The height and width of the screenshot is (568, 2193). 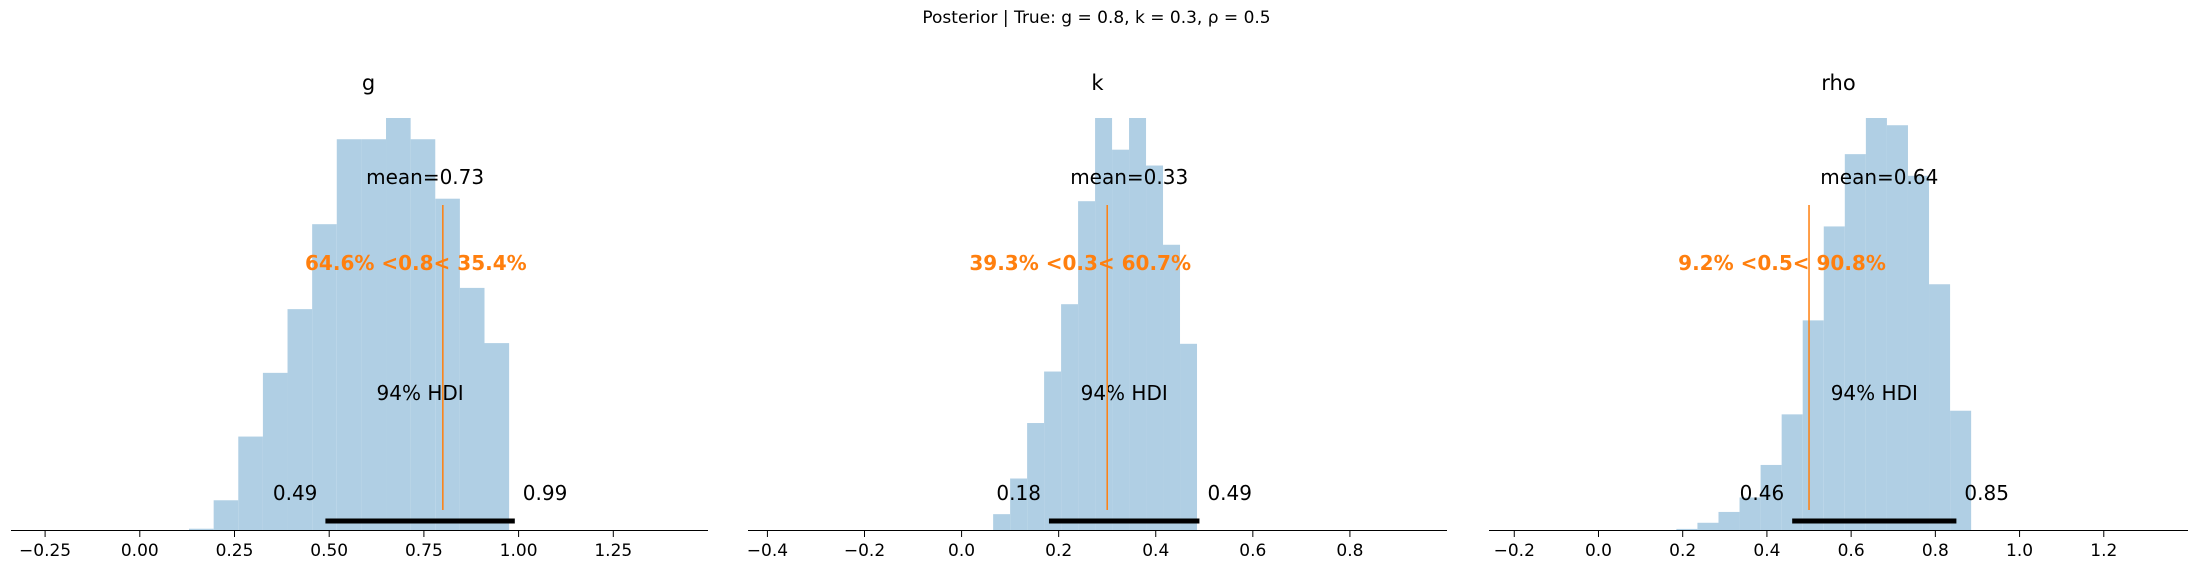 What do you see at coordinates (613, 551) in the screenshot?
I see `x-tick-label: 1.25` at bounding box center [613, 551].